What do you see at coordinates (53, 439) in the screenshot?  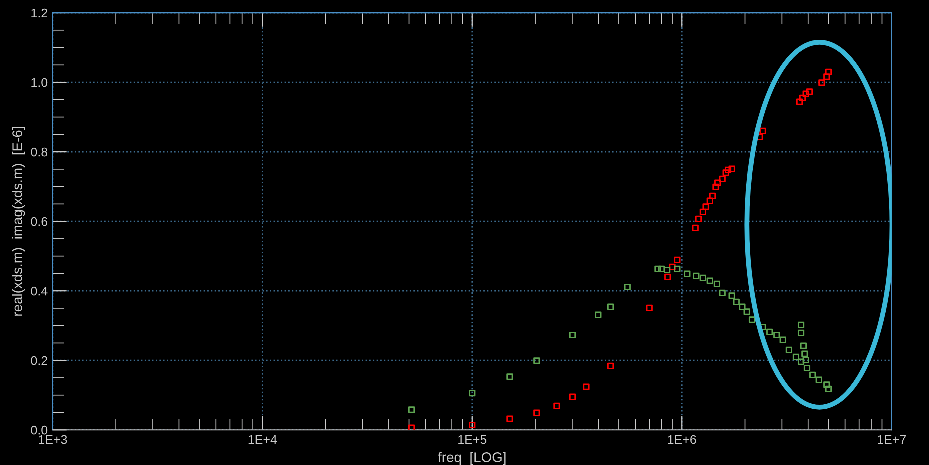 I see `x-tick-label: 1E+3` at bounding box center [53, 439].